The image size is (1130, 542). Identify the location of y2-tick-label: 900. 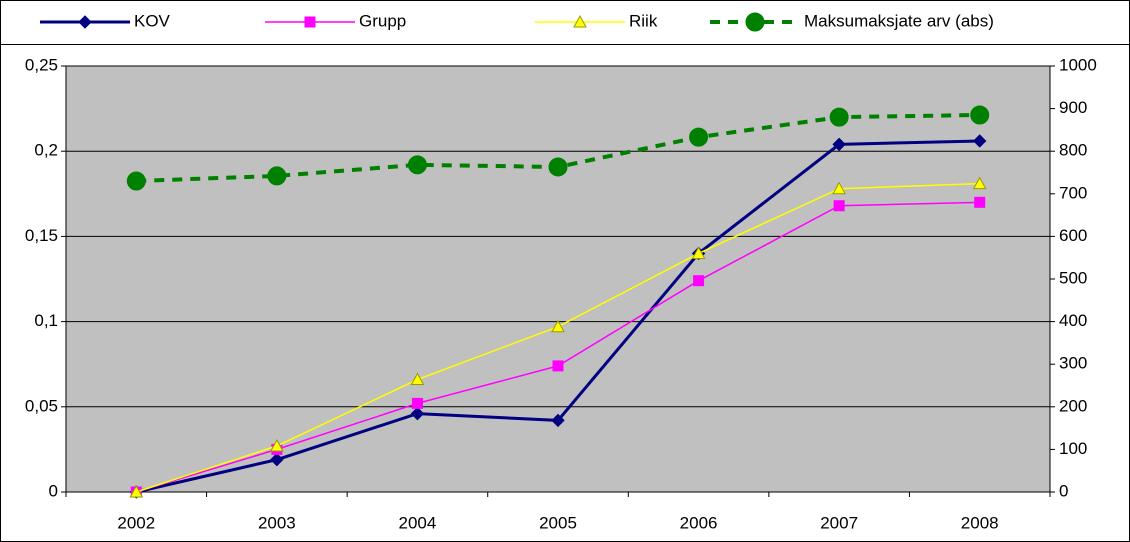
(1073, 107).